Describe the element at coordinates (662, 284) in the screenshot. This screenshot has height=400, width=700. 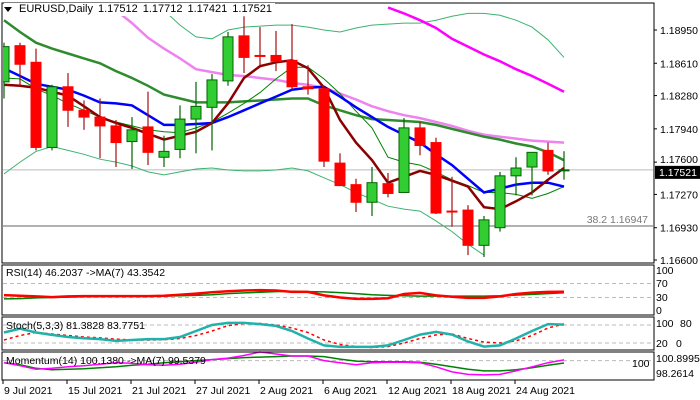
I see `level-label: 70` at that location.